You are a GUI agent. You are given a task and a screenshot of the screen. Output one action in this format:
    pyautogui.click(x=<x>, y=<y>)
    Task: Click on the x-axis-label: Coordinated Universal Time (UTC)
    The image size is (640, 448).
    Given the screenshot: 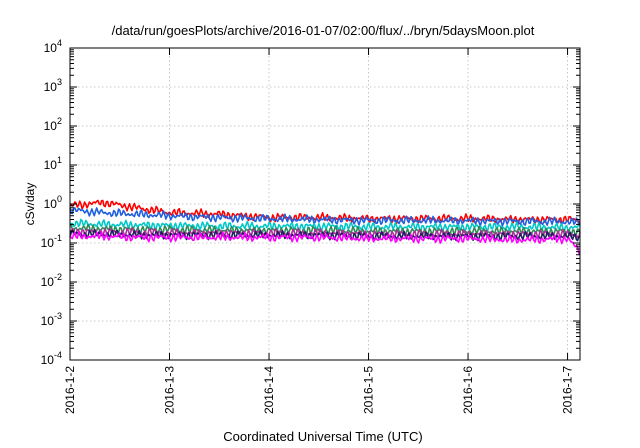 What is the action you would take?
    pyautogui.click(x=322, y=436)
    